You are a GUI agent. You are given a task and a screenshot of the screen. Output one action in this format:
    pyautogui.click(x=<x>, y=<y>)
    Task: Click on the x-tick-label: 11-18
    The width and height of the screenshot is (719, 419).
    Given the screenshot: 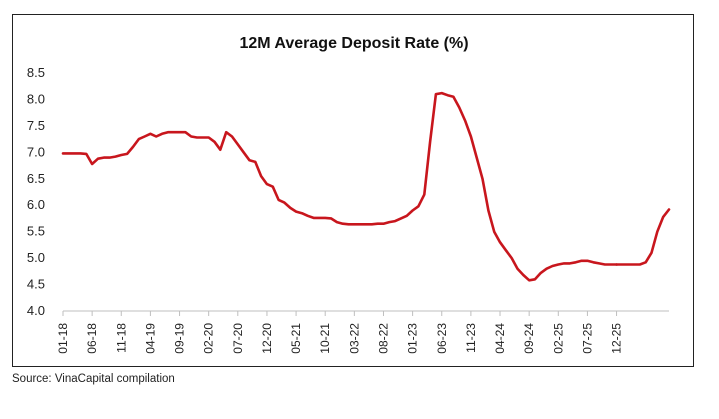 What is the action you would take?
    pyautogui.click(x=121, y=338)
    